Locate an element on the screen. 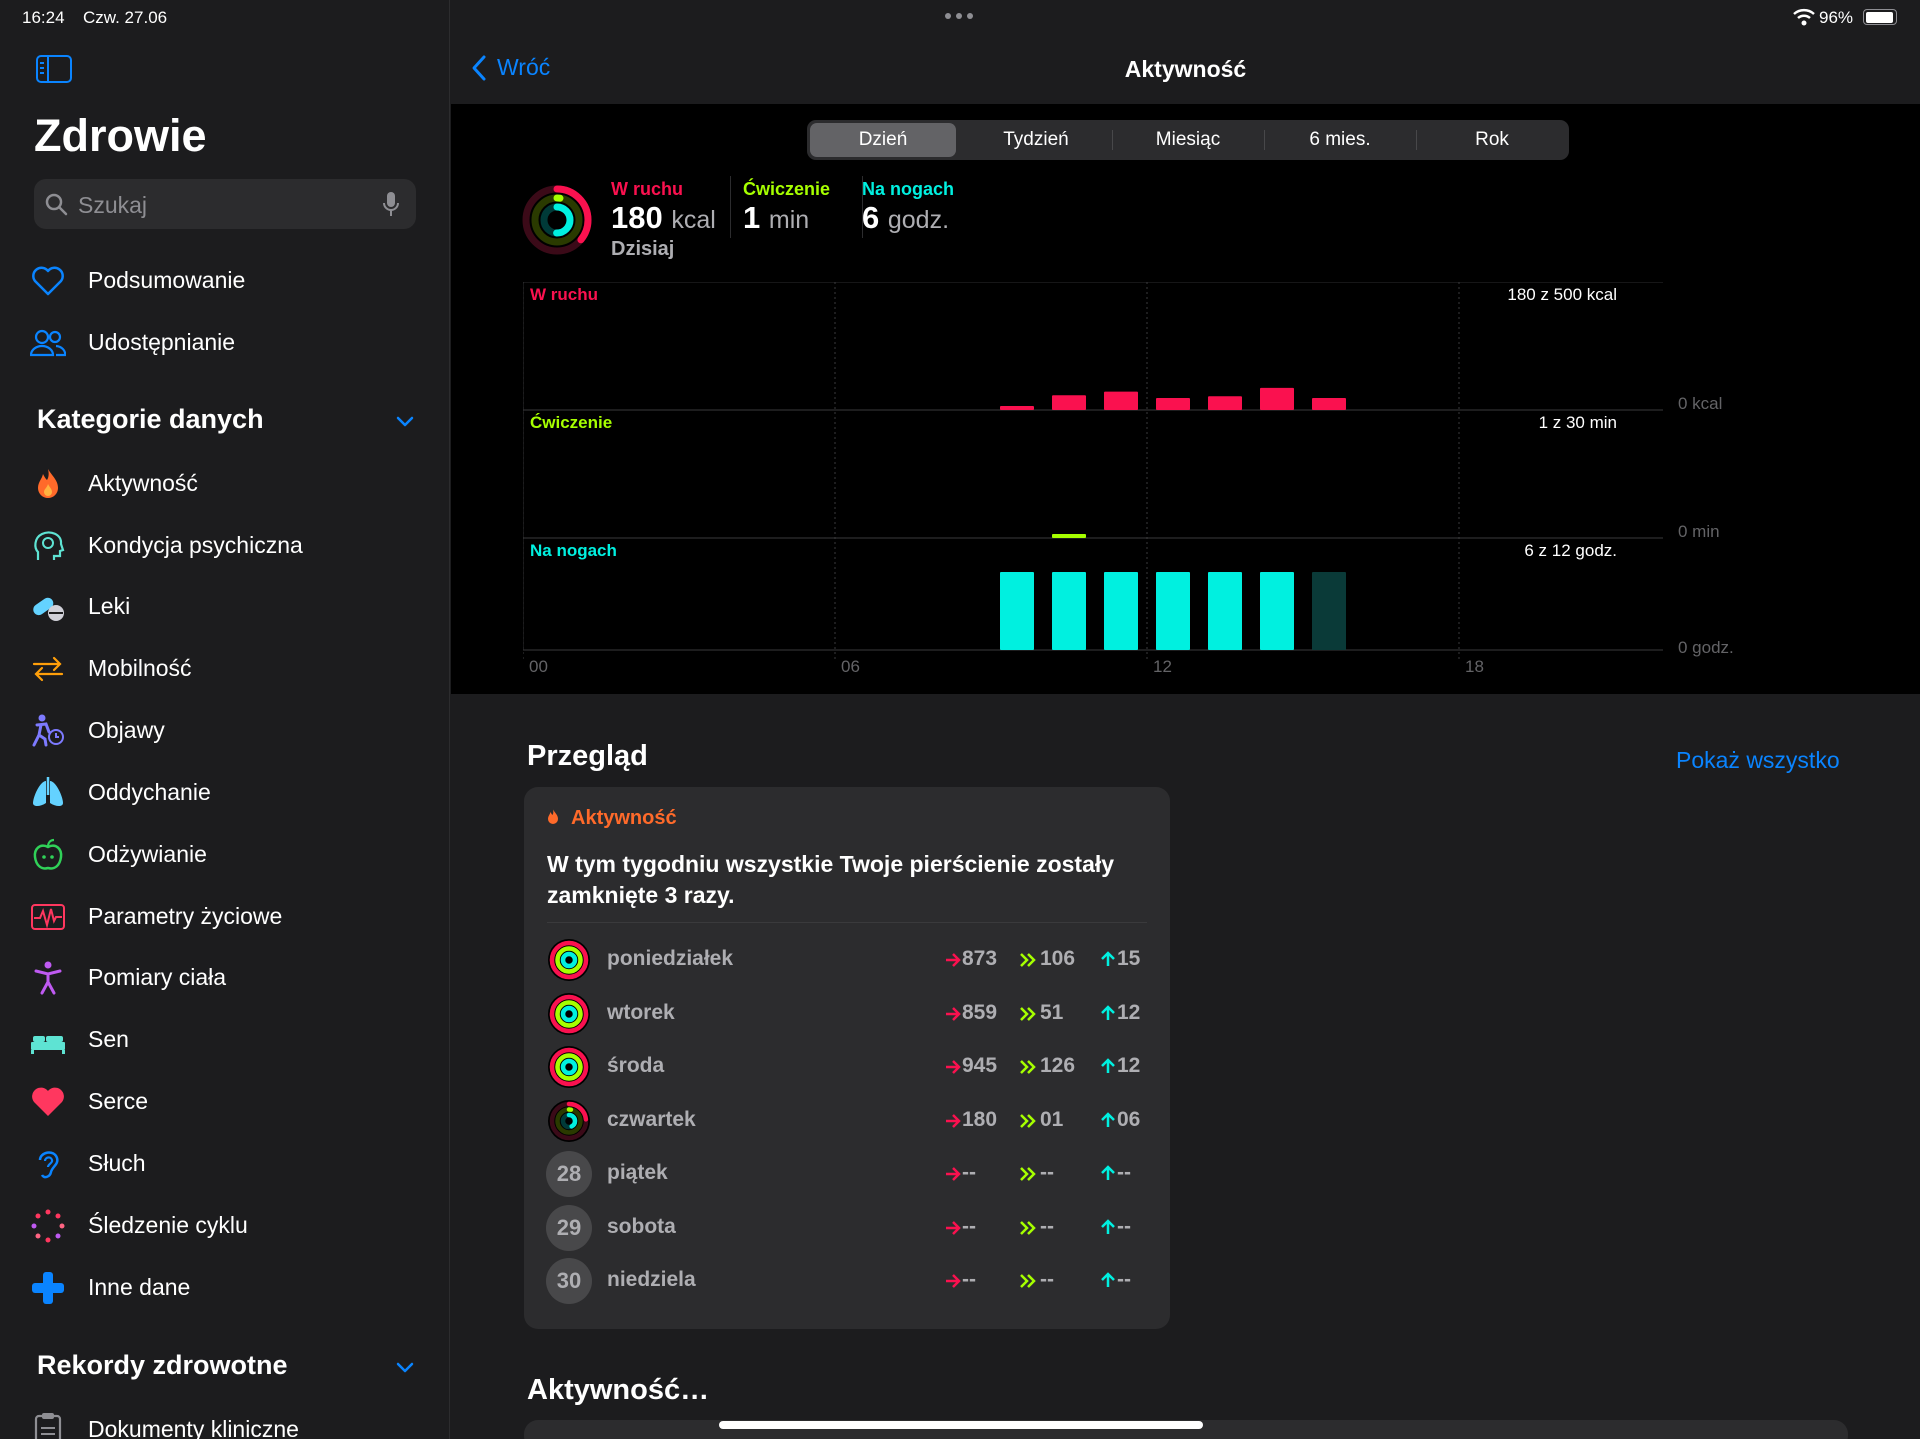 The width and height of the screenshot is (1920, 1439). microphone-icon is located at coordinates (391, 205).